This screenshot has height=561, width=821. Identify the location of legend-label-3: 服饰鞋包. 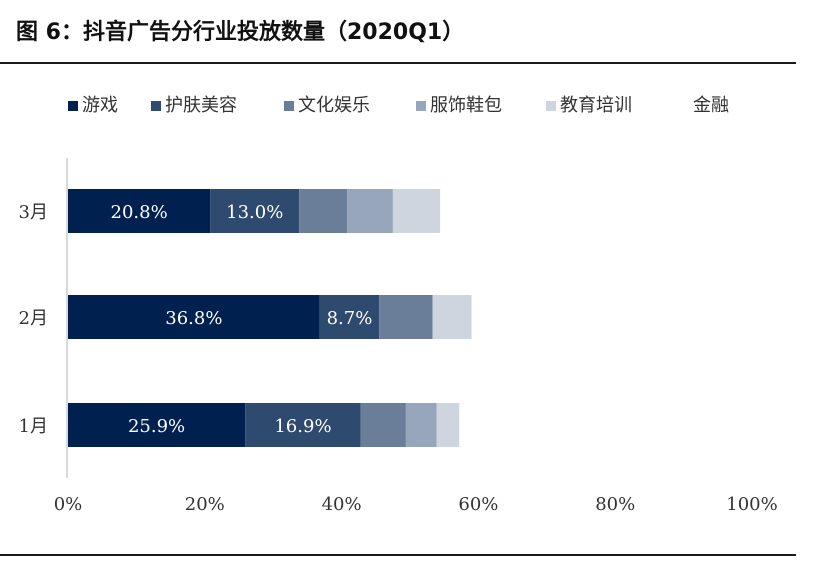
(466, 105).